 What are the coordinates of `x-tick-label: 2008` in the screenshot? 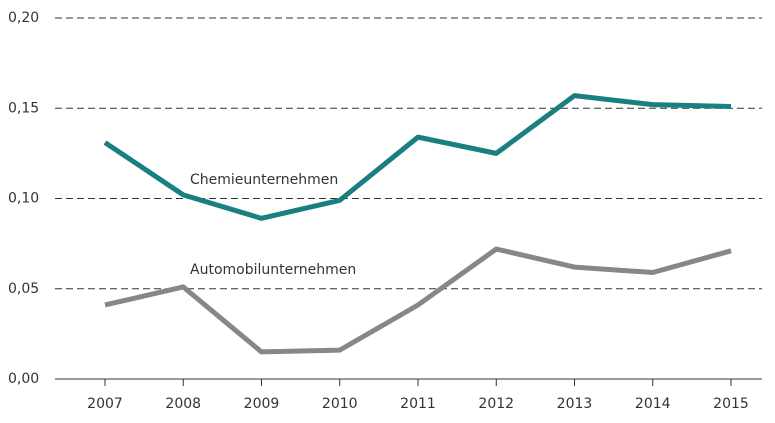 It's located at (183, 404).